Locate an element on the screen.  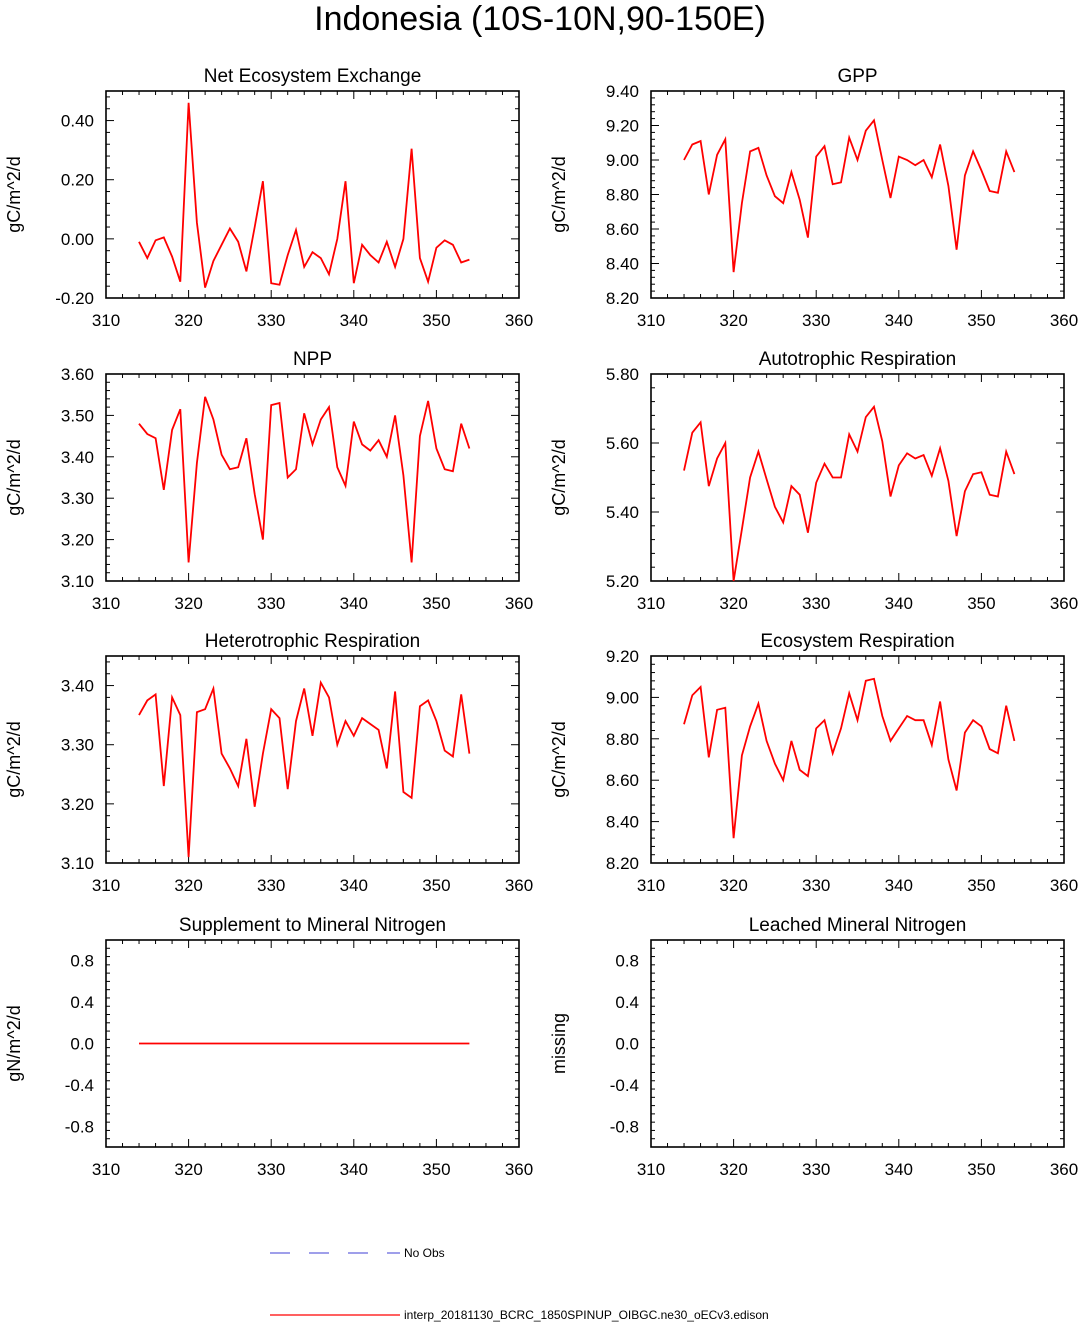
y-axis-label: missing is located at coordinates (559, 1043).